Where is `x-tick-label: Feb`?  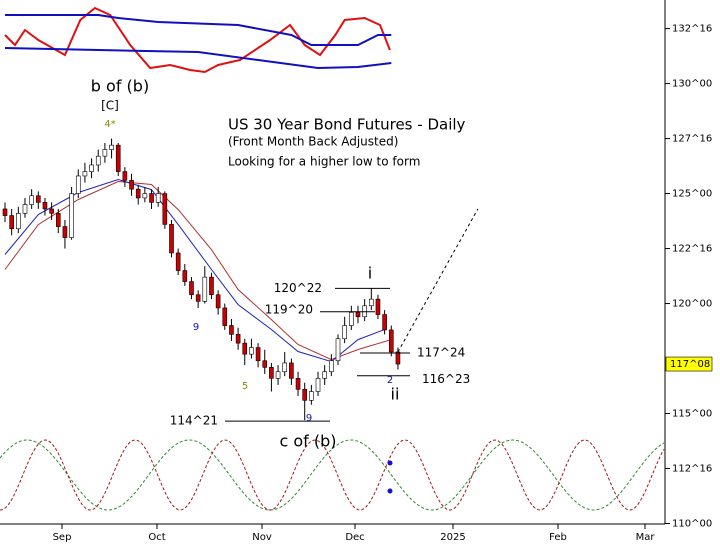
x-tick-label: Feb is located at coordinates (558, 537).